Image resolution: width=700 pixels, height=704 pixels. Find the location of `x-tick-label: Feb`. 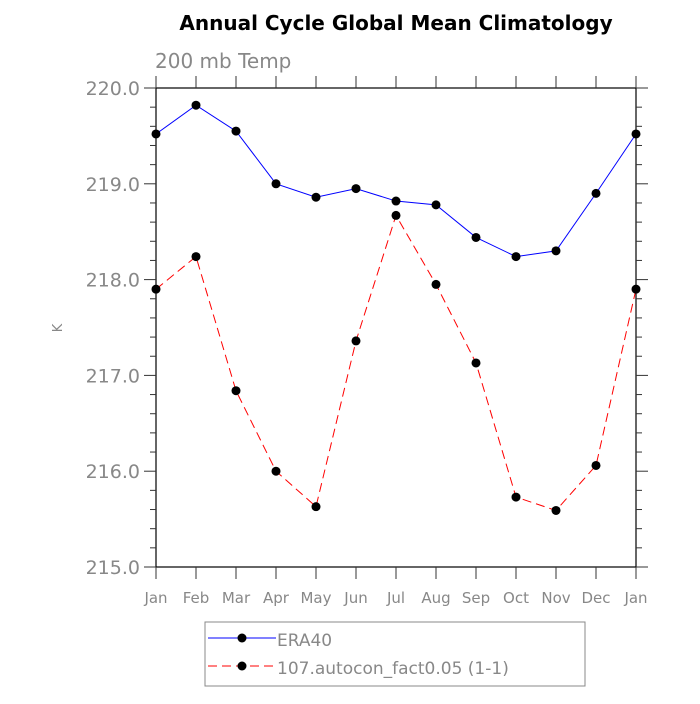

x-tick-label: Feb is located at coordinates (196, 598).